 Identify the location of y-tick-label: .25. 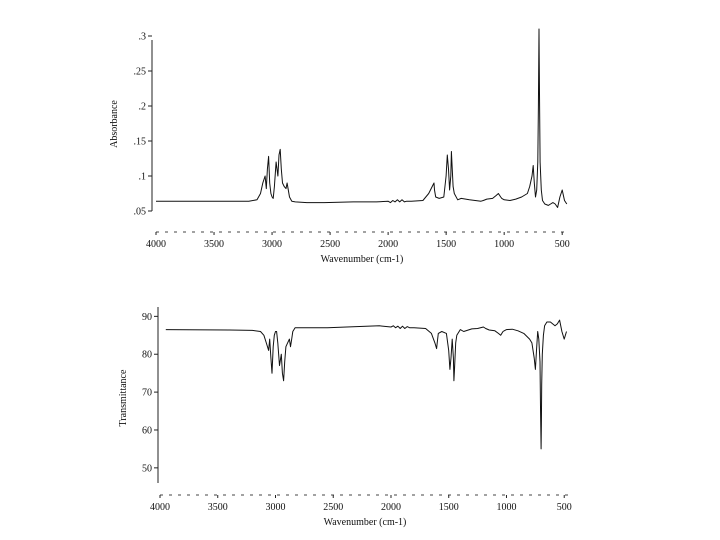
(140, 72).